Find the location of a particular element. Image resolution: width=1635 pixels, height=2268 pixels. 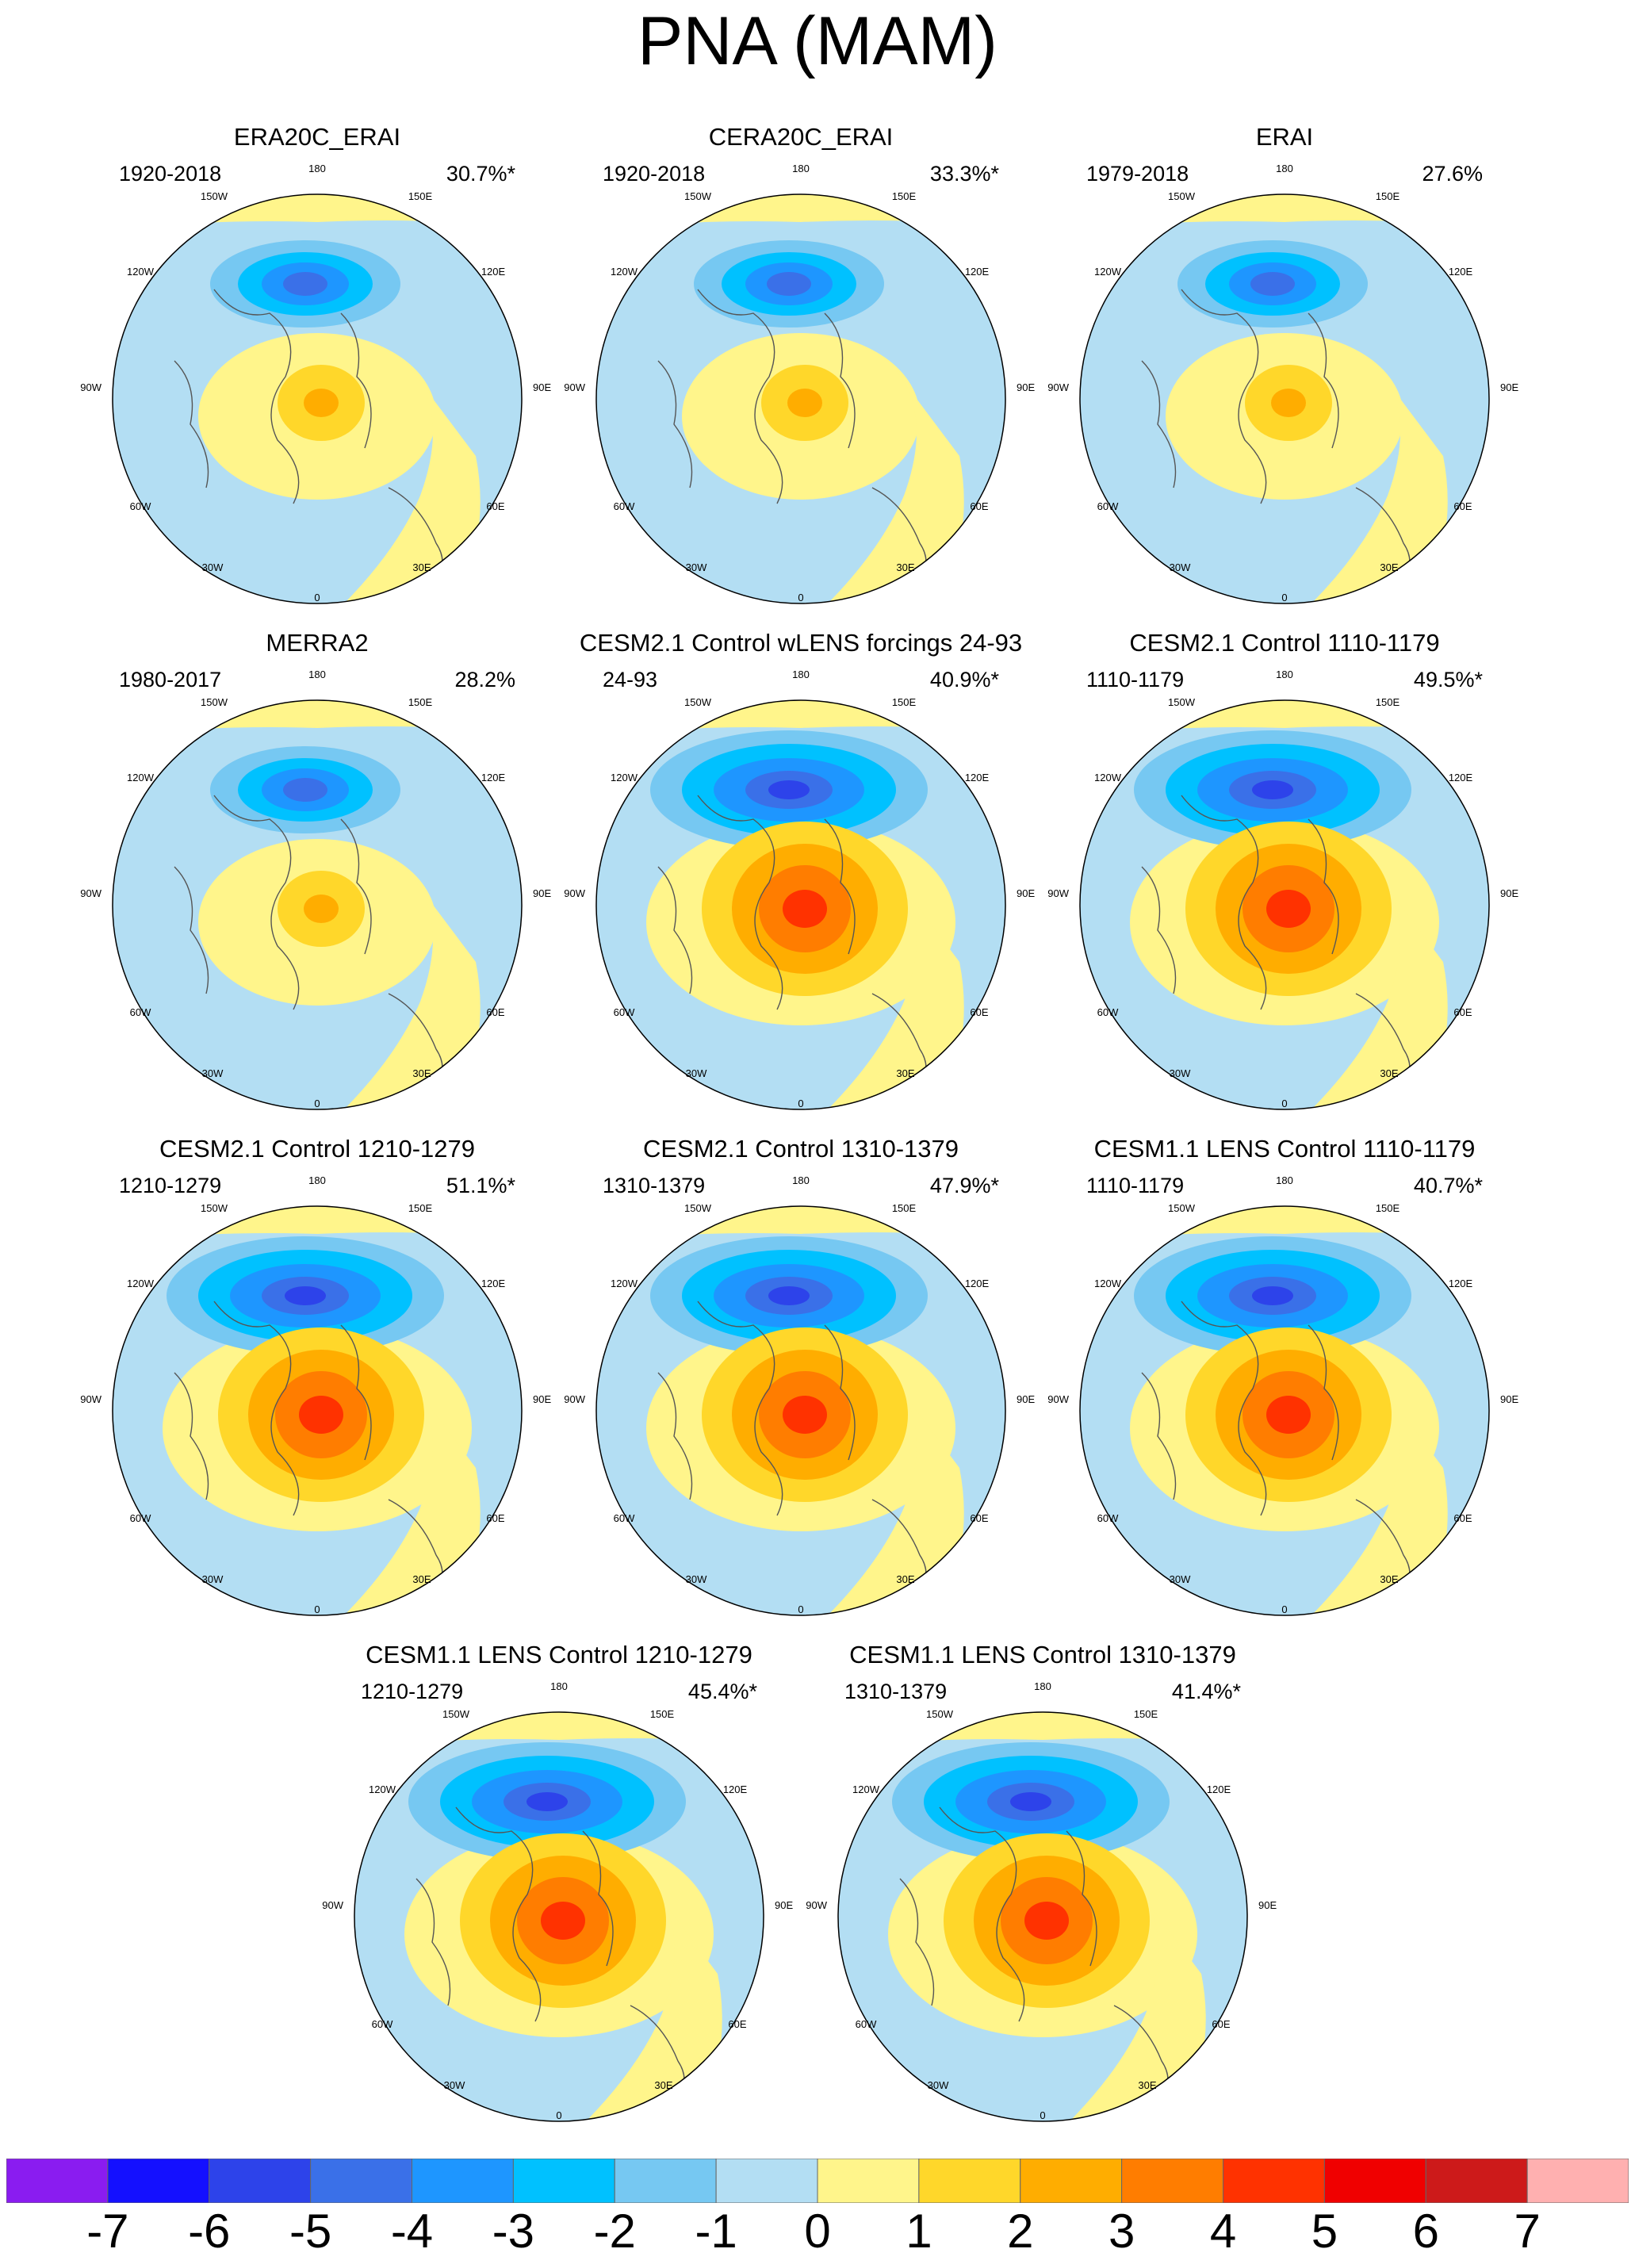

panel-title: CESM2.1 Control 1310-1379 is located at coordinates (800, 1149).